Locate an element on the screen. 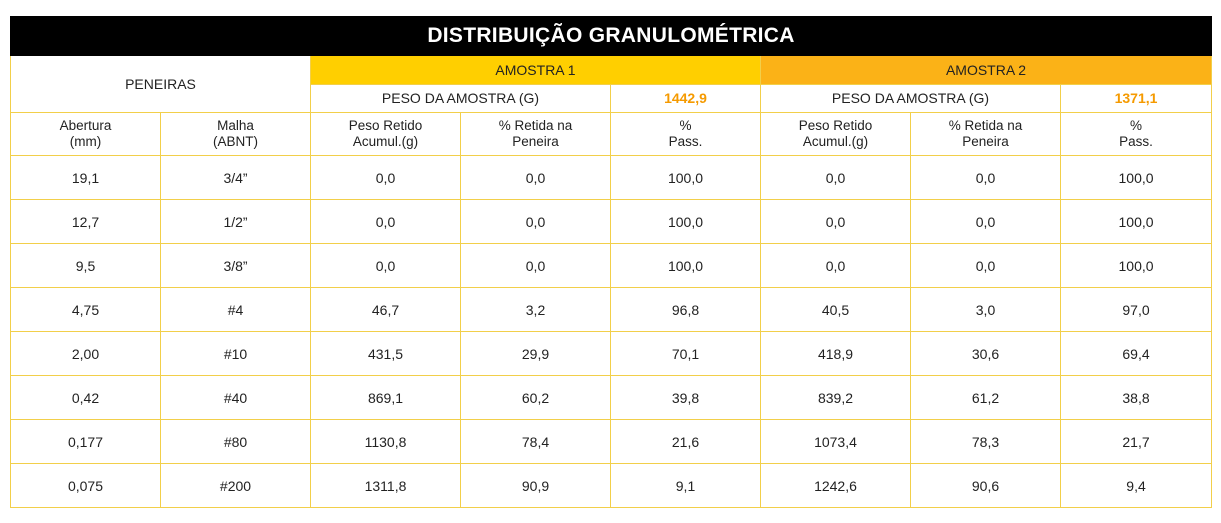  col-header-malha: Malha (ABNT) is located at coordinates (235, 134).